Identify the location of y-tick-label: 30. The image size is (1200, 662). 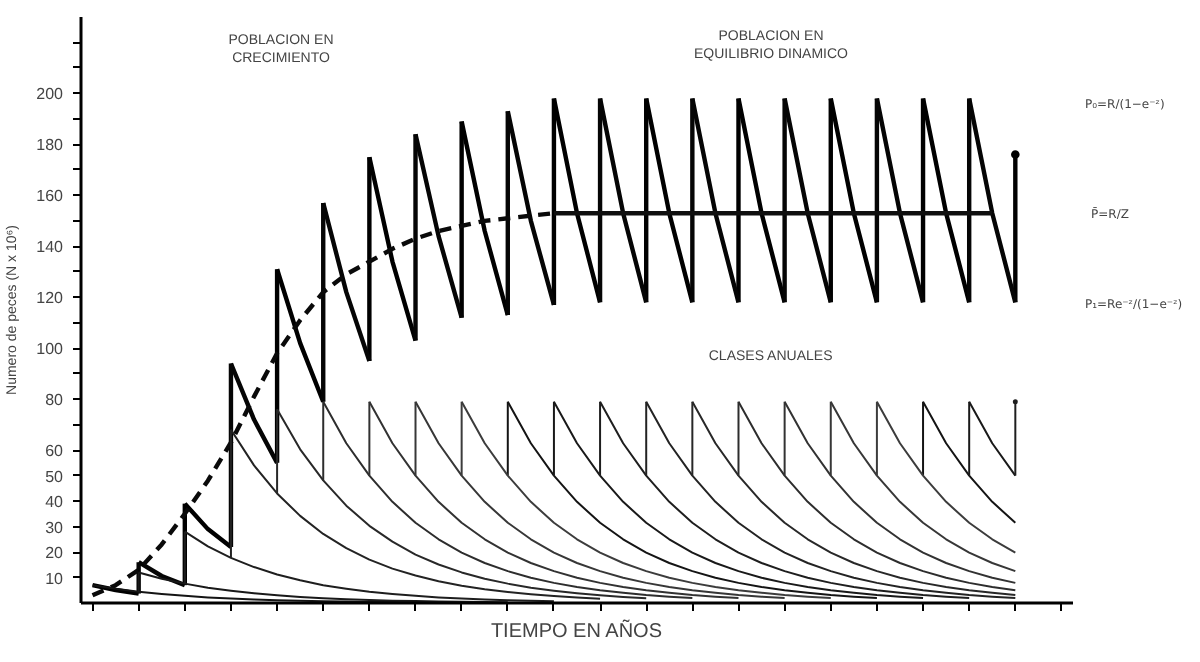
(55, 527).